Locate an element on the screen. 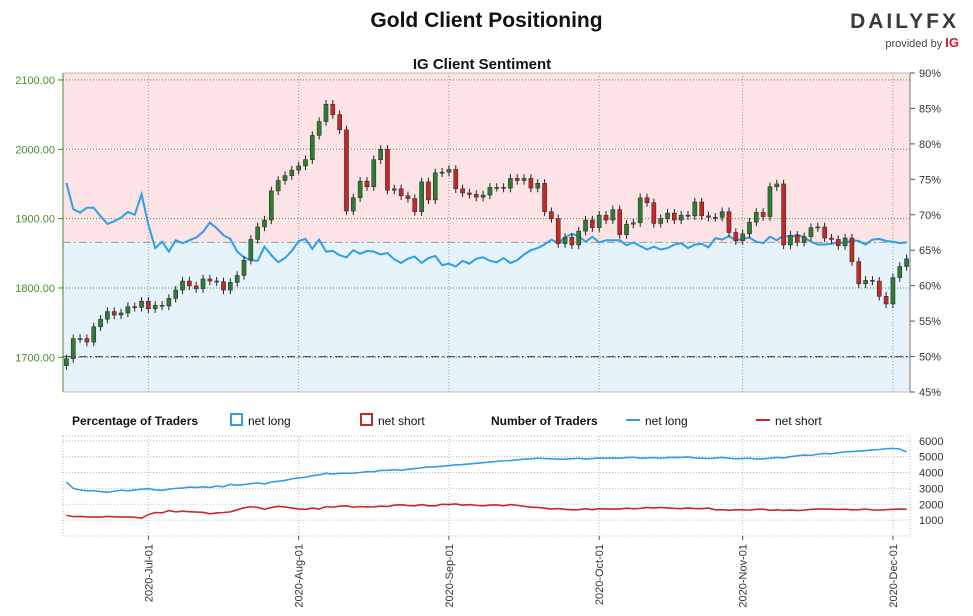 This screenshot has height=616, width=973. sentiment-tick-label: 60% is located at coordinates (930, 287).